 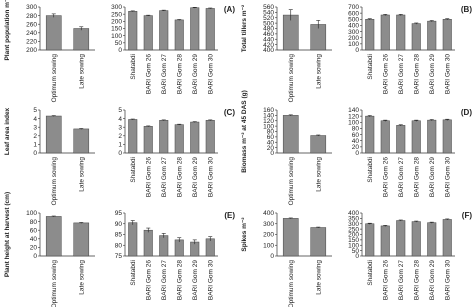 I want to click on y-tick-label: 75, so click(x=119, y=256).